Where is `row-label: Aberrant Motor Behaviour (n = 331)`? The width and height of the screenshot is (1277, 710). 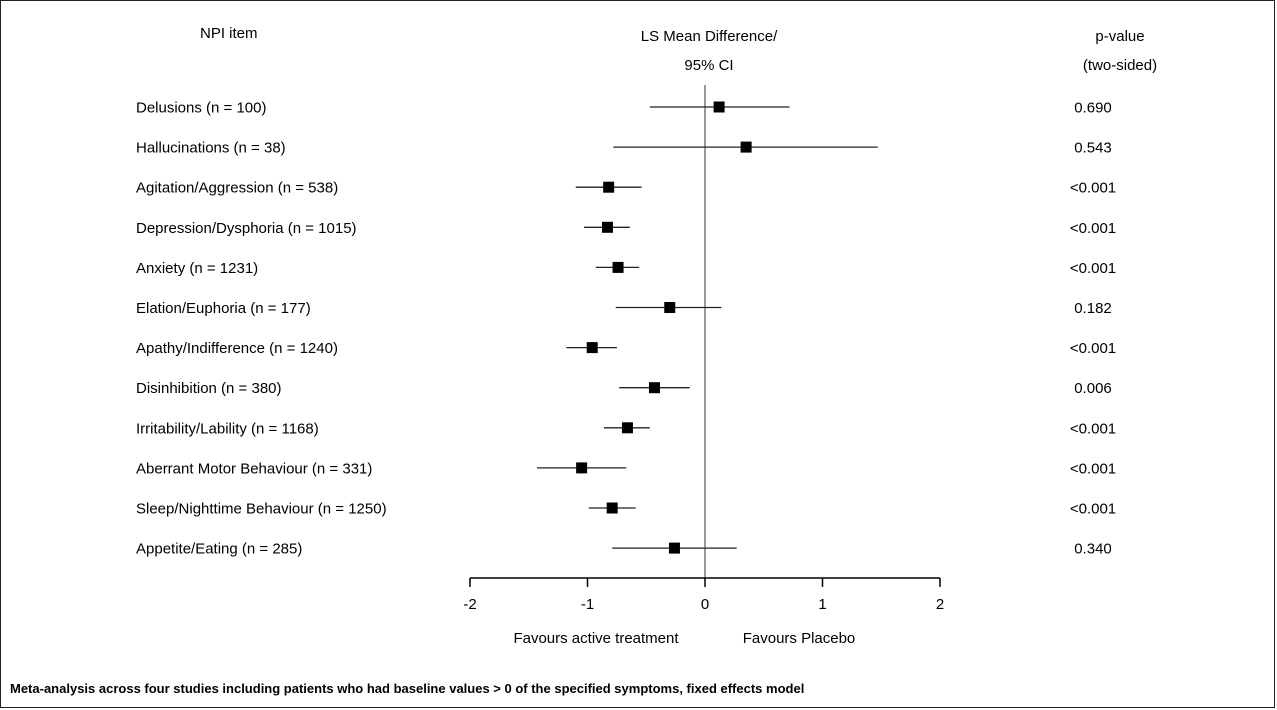 row-label: Aberrant Motor Behaviour (n = 331) is located at coordinates (254, 468).